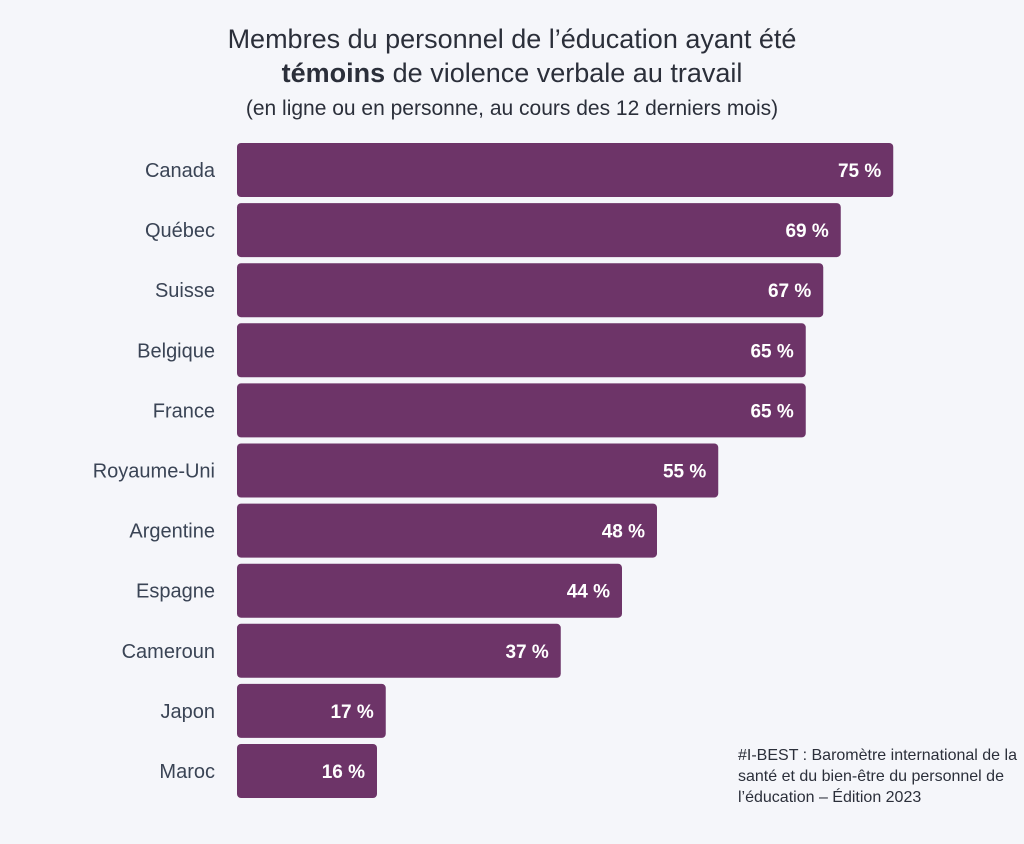 The image size is (1024, 844). Describe the element at coordinates (351, 712) in the screenshot. I see `value-label: 17 %` at that location.